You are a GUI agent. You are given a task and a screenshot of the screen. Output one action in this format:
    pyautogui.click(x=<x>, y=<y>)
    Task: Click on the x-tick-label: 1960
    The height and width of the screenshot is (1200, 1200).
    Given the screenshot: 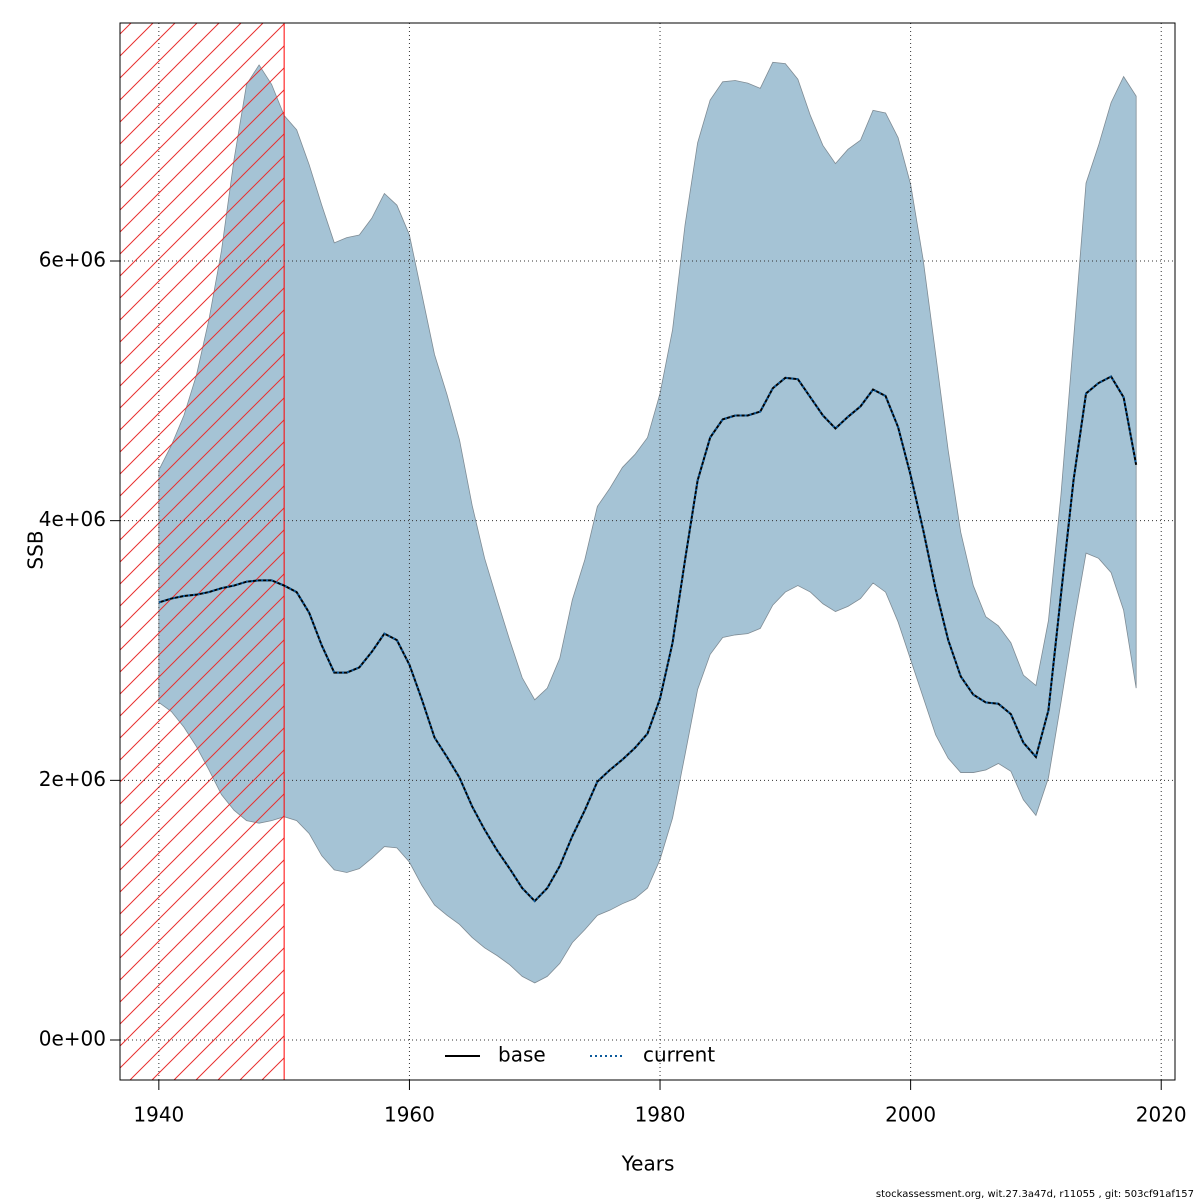 What is the action you would take?
    pyautogui.click(x=409, y=1115)
    